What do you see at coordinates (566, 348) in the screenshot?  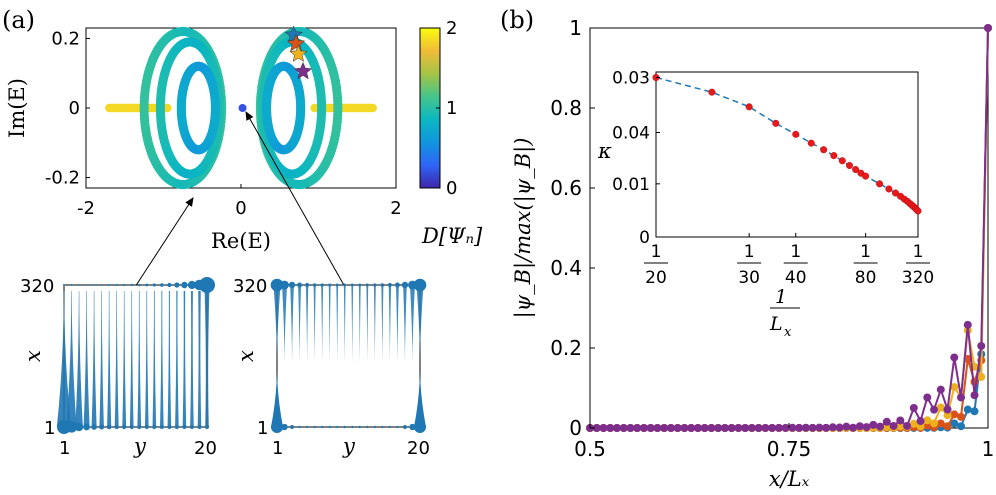 I see `profile-ytick-label: 0.2` at bounding box center [566, 348].